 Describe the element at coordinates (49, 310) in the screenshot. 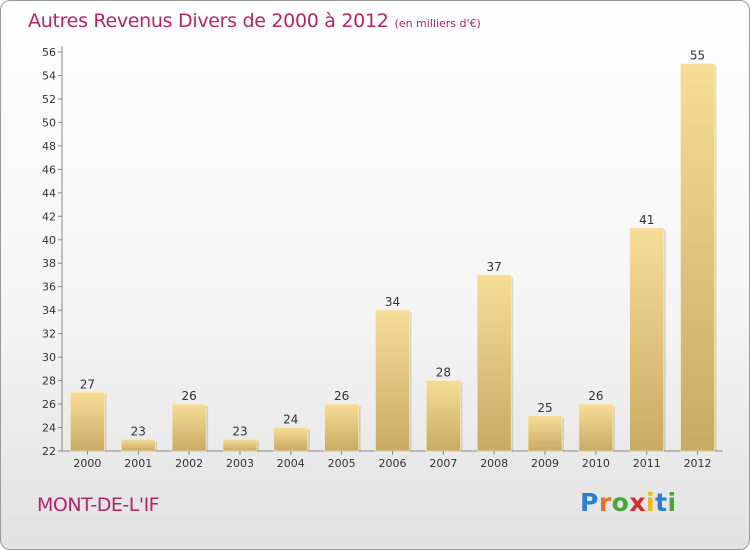

I see `y-tick-label: 34` at that location.